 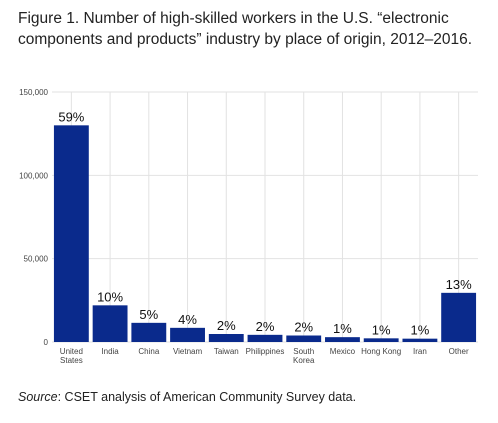 What do you see at coordinates (226, 351) in the screenshot?
I see `x-tick-label: Taiwan` at bounding box center [226, 351].